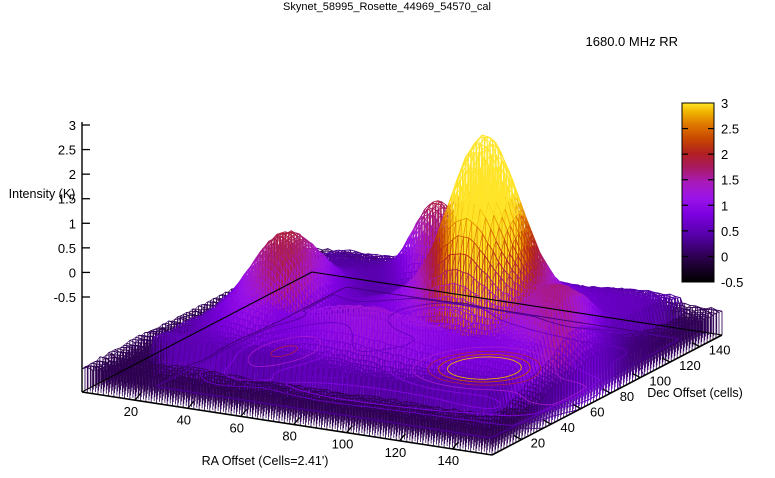 The height and width of the screenshot is (478, 775). Describe the element at coordinates (289, 436) in the screenshot. I see `x-tick-label: 80` at that location.